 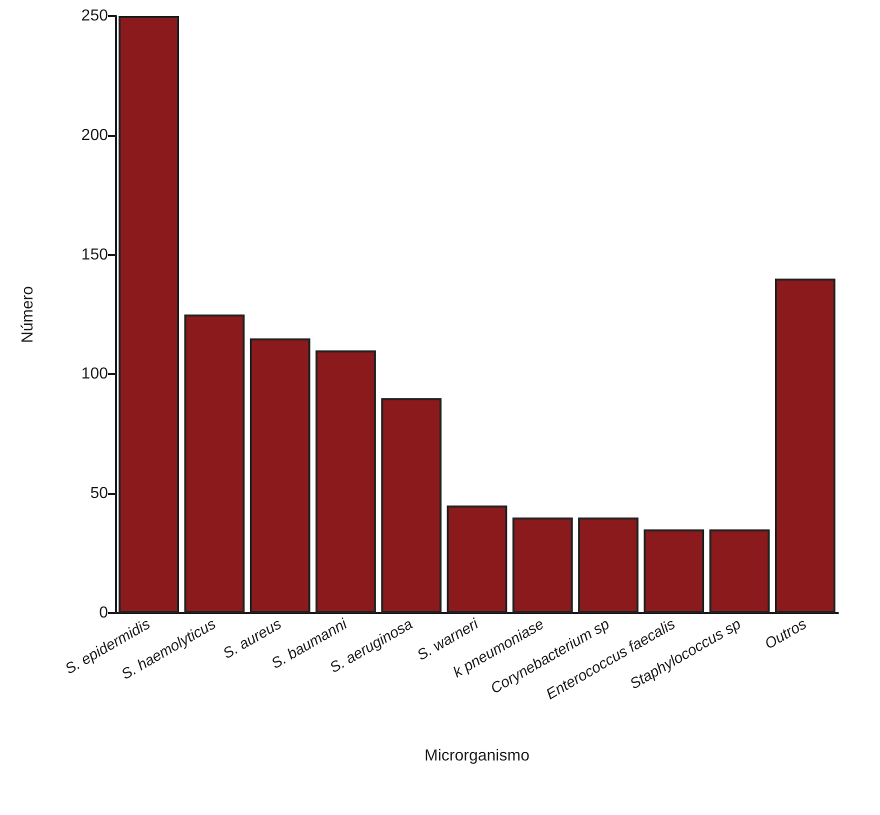 I want to click on y-axis-title: Número, so click(x=28, y=314).